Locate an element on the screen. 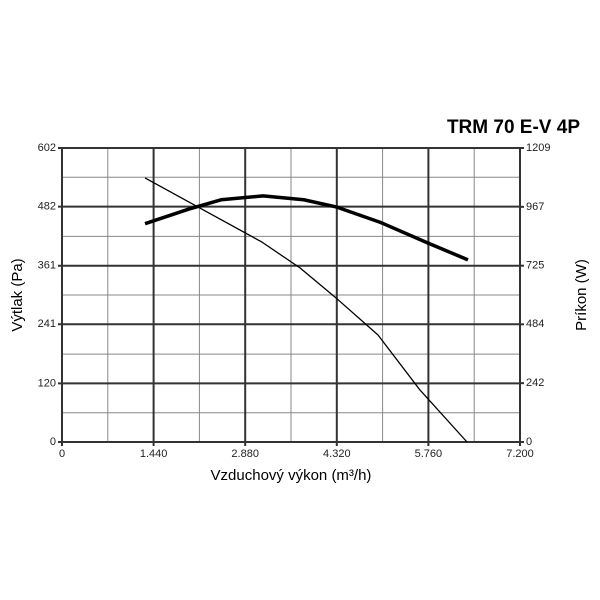 This screenshot has width=600, height=600. y2-tick-label: 967 is located at coordinates (535, 207).